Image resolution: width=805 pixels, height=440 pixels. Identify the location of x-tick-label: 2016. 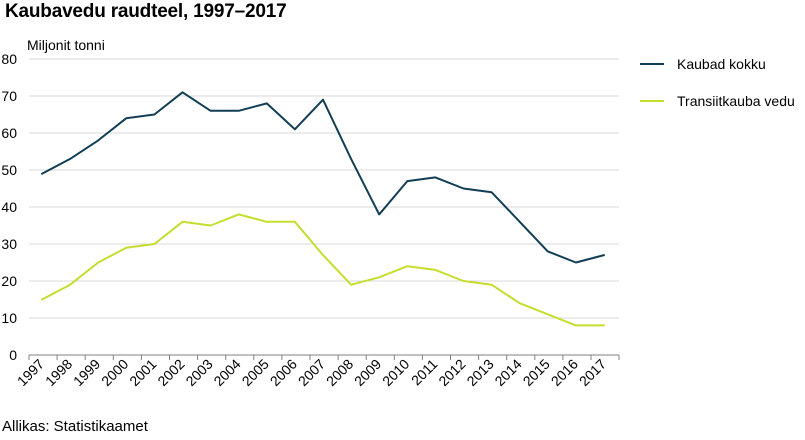
(564, 372).